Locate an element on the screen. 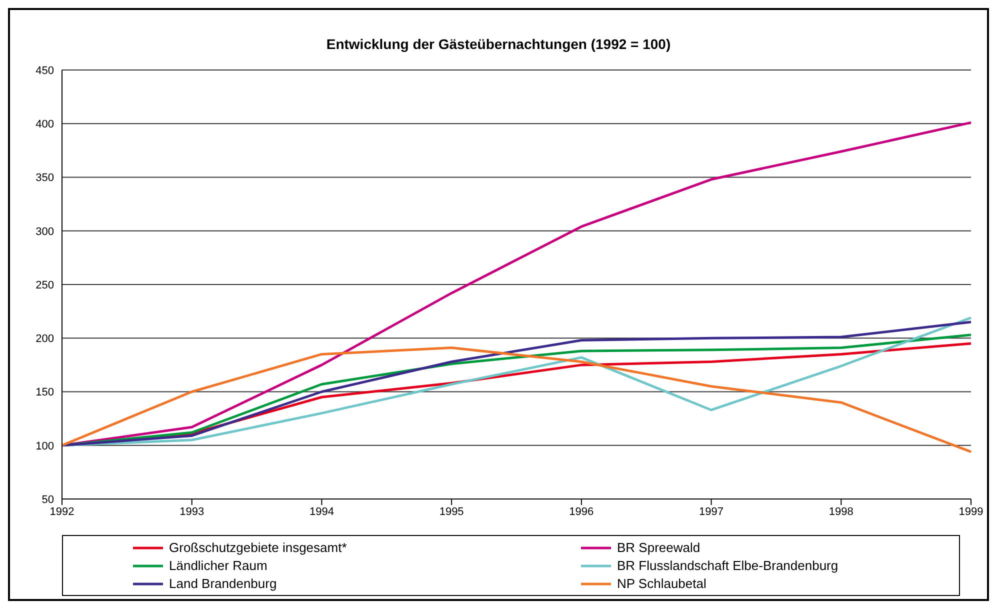 The image size is (995, 607). legend-label: BR Flusslandschaft Elbe-Brandenburg is located at coordinates (727, 565).